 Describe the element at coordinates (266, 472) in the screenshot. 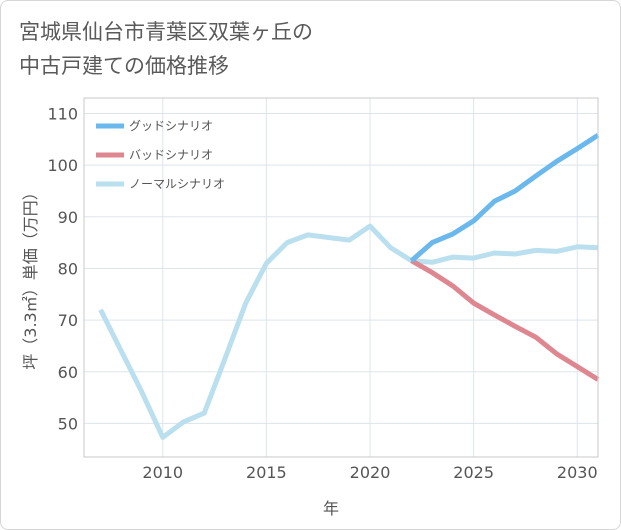

I see `x-tick-label: 2015` at that location.